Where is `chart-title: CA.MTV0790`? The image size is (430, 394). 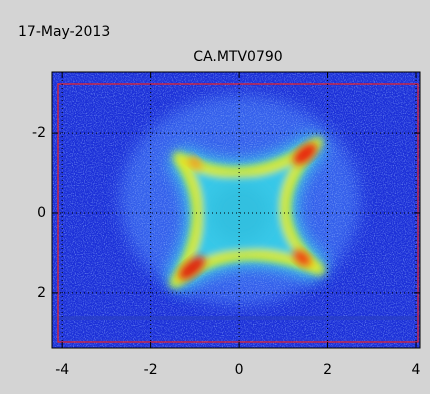 chart-title: CA.MTV0790 is located at coordinates (237, 57).